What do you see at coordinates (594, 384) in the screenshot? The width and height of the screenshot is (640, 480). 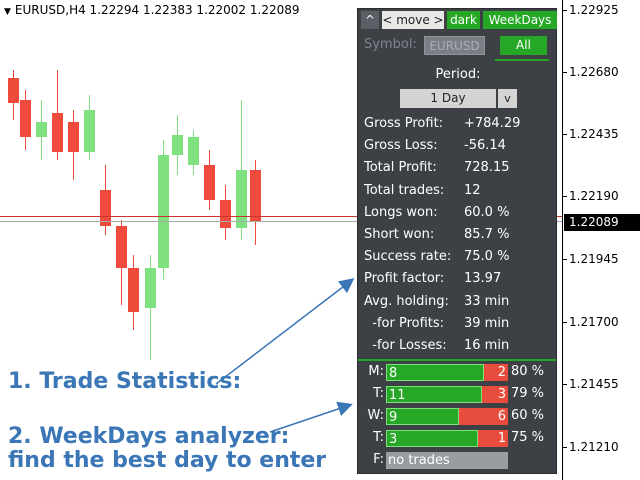 I see `price-axis-label: 1.21455` at bounding box center [594, 384].